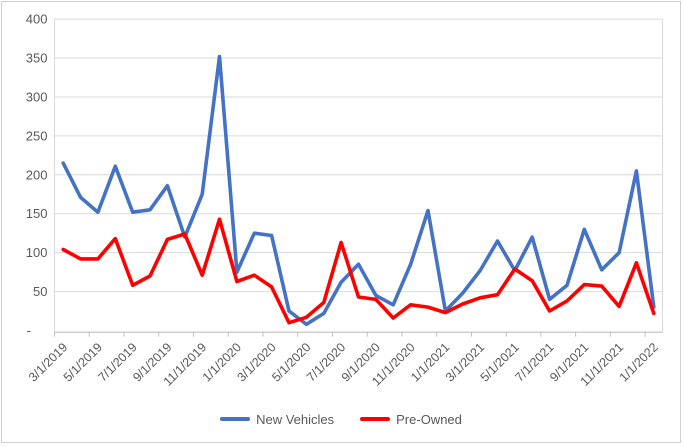  What do you see at coordinates (37, 213) in the screenshot?
I see `y-axis-label: 150` at bounding box center [37, 213].